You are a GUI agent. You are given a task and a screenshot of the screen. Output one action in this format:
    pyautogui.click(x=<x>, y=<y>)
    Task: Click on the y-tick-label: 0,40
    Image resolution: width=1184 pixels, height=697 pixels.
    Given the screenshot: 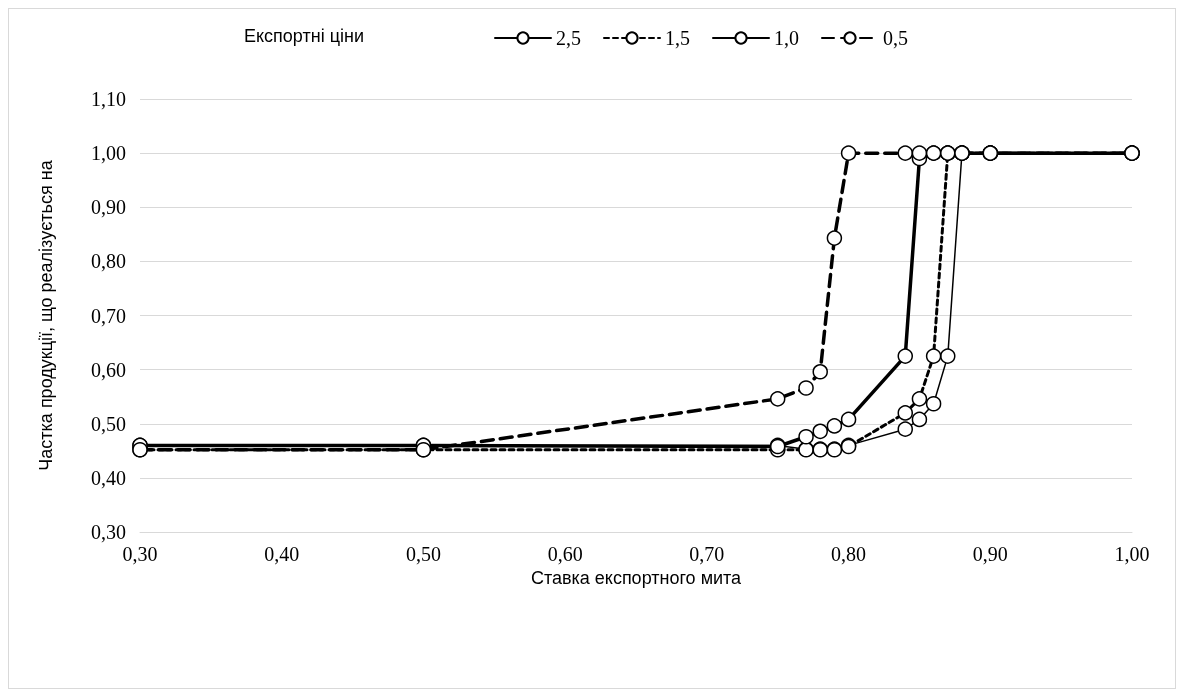 What is the action you would take?
    pyautogui.click(x=108, y=477)
    